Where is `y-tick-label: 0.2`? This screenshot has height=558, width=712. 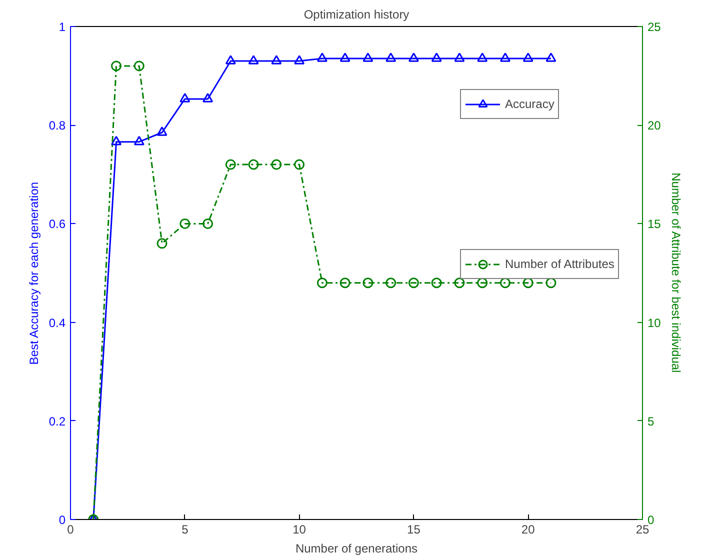 y-tick-label: 0.2 is located at coordinates (57, 421).